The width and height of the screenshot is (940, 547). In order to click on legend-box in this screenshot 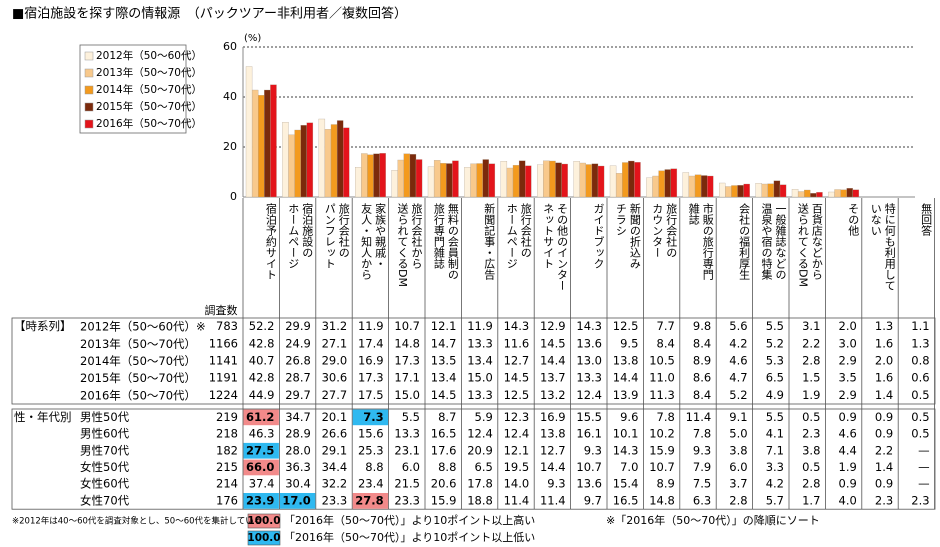, I will do `click(133, 89)`.